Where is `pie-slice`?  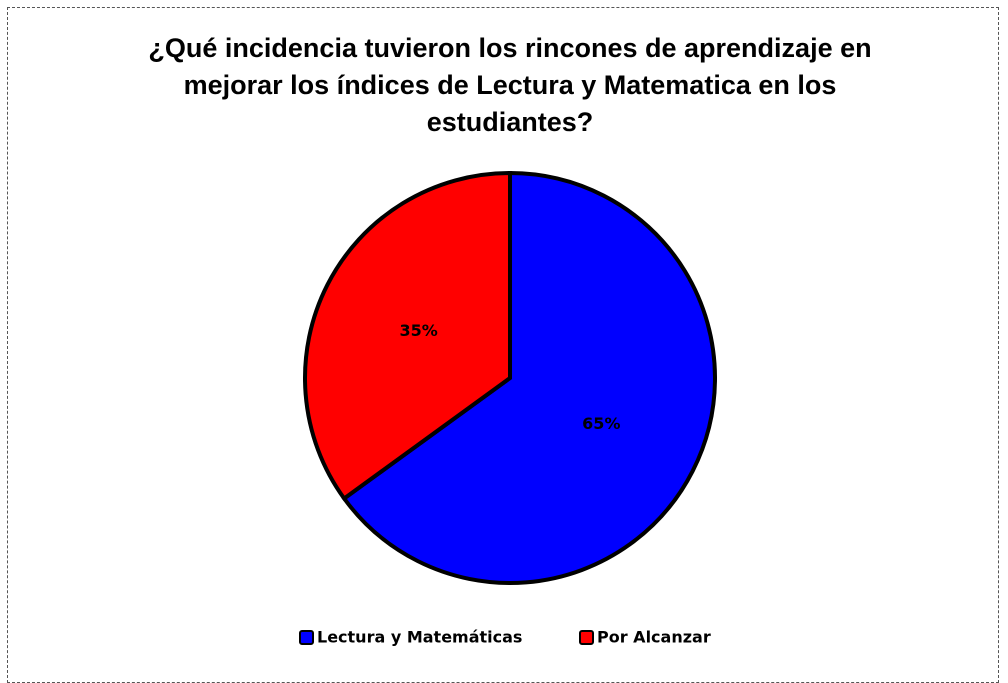
pie-slice is located at coordinates (407, 336).